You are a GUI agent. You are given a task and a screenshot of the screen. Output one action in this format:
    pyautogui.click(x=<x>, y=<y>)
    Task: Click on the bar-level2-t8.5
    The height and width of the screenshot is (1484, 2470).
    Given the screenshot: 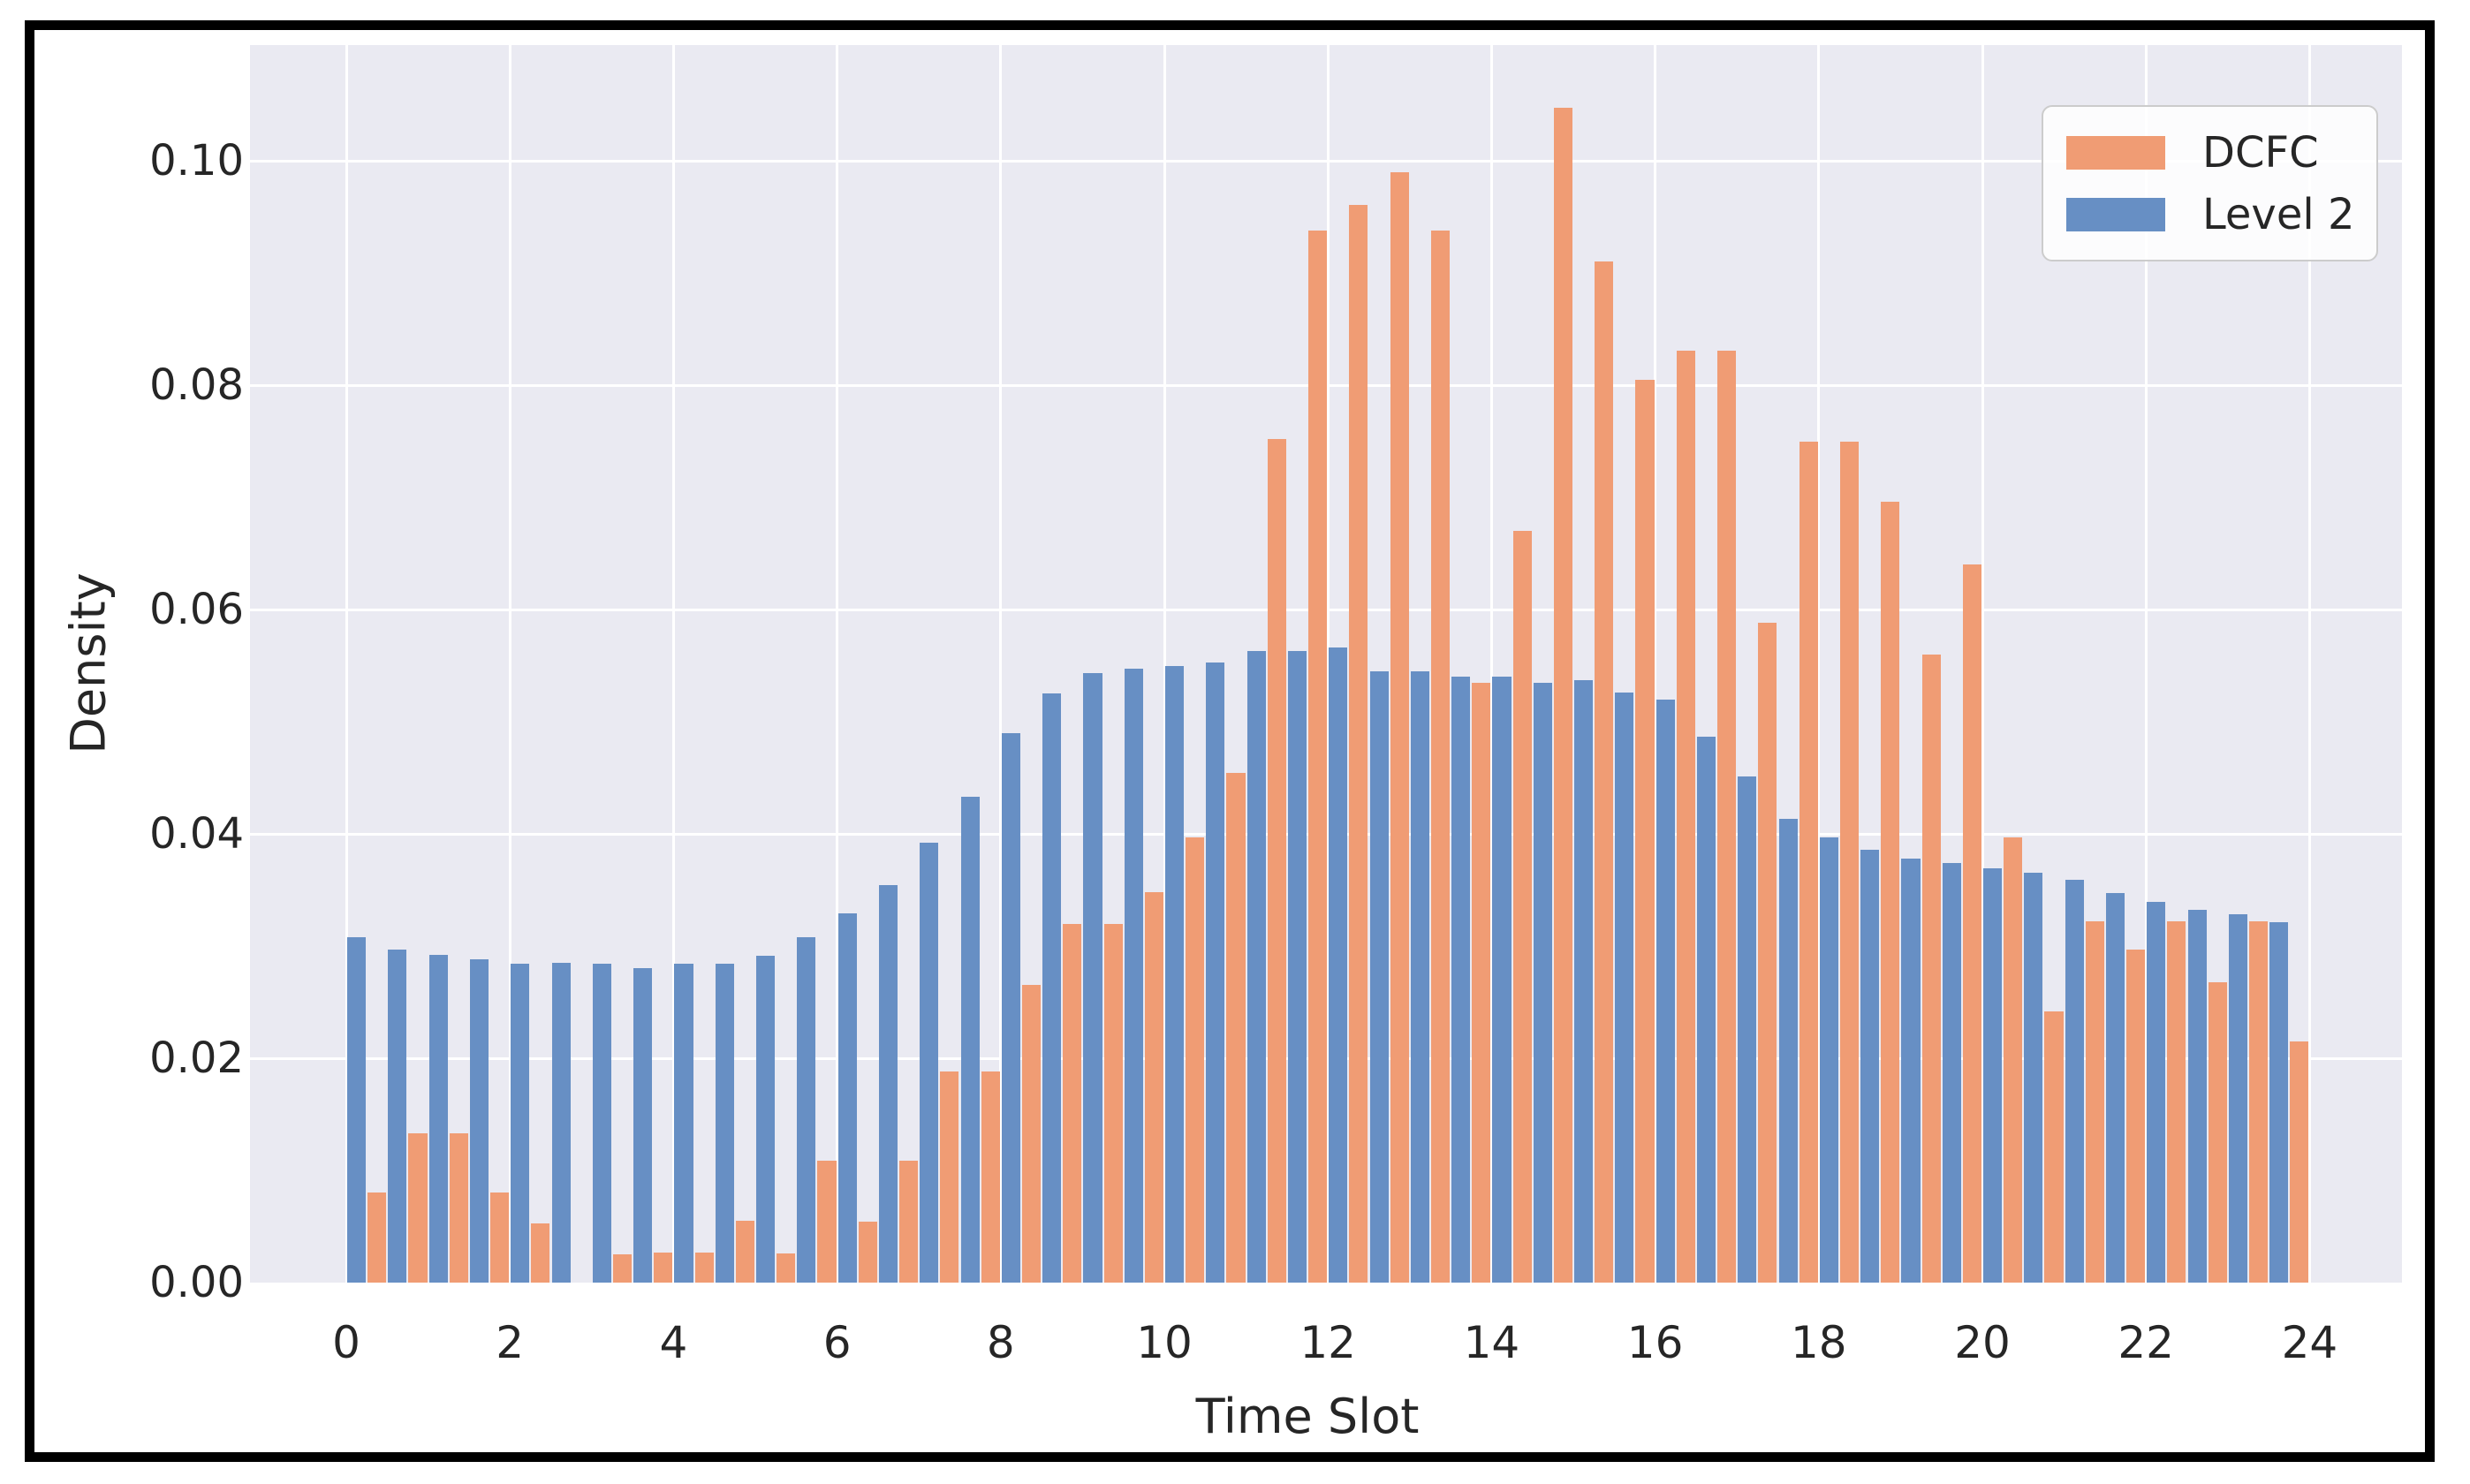 What is the action you would take?
    pyautogui.click(x=1052, y=988)
    